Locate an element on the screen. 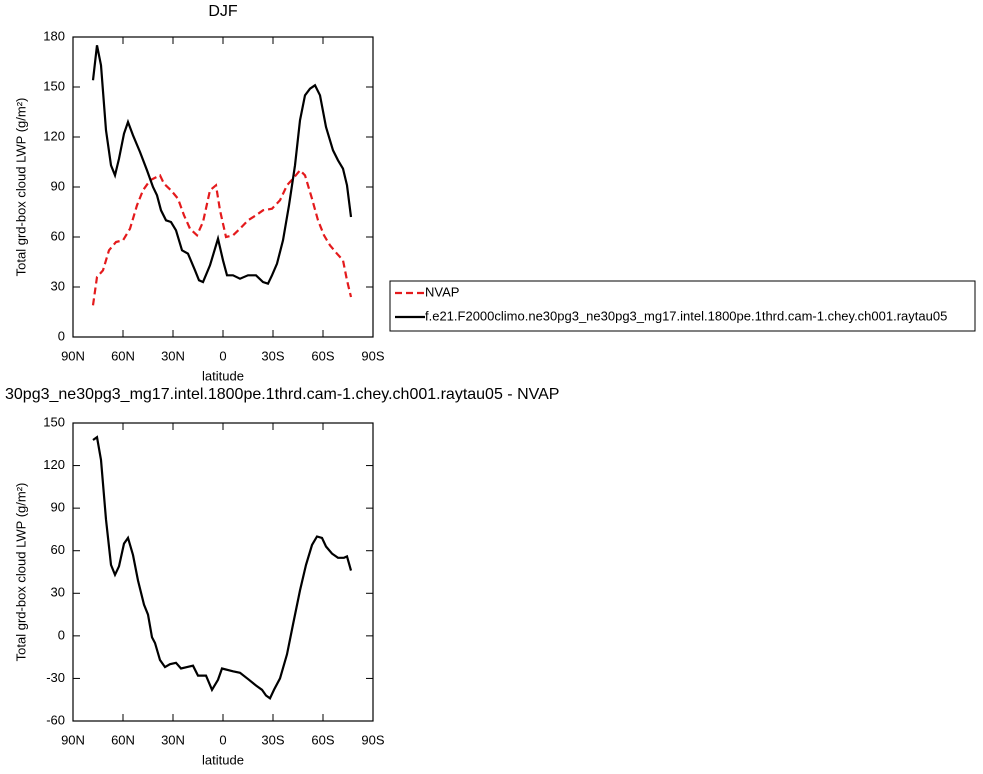  y-tick-label: -30 is located at coordinates (55, 677).